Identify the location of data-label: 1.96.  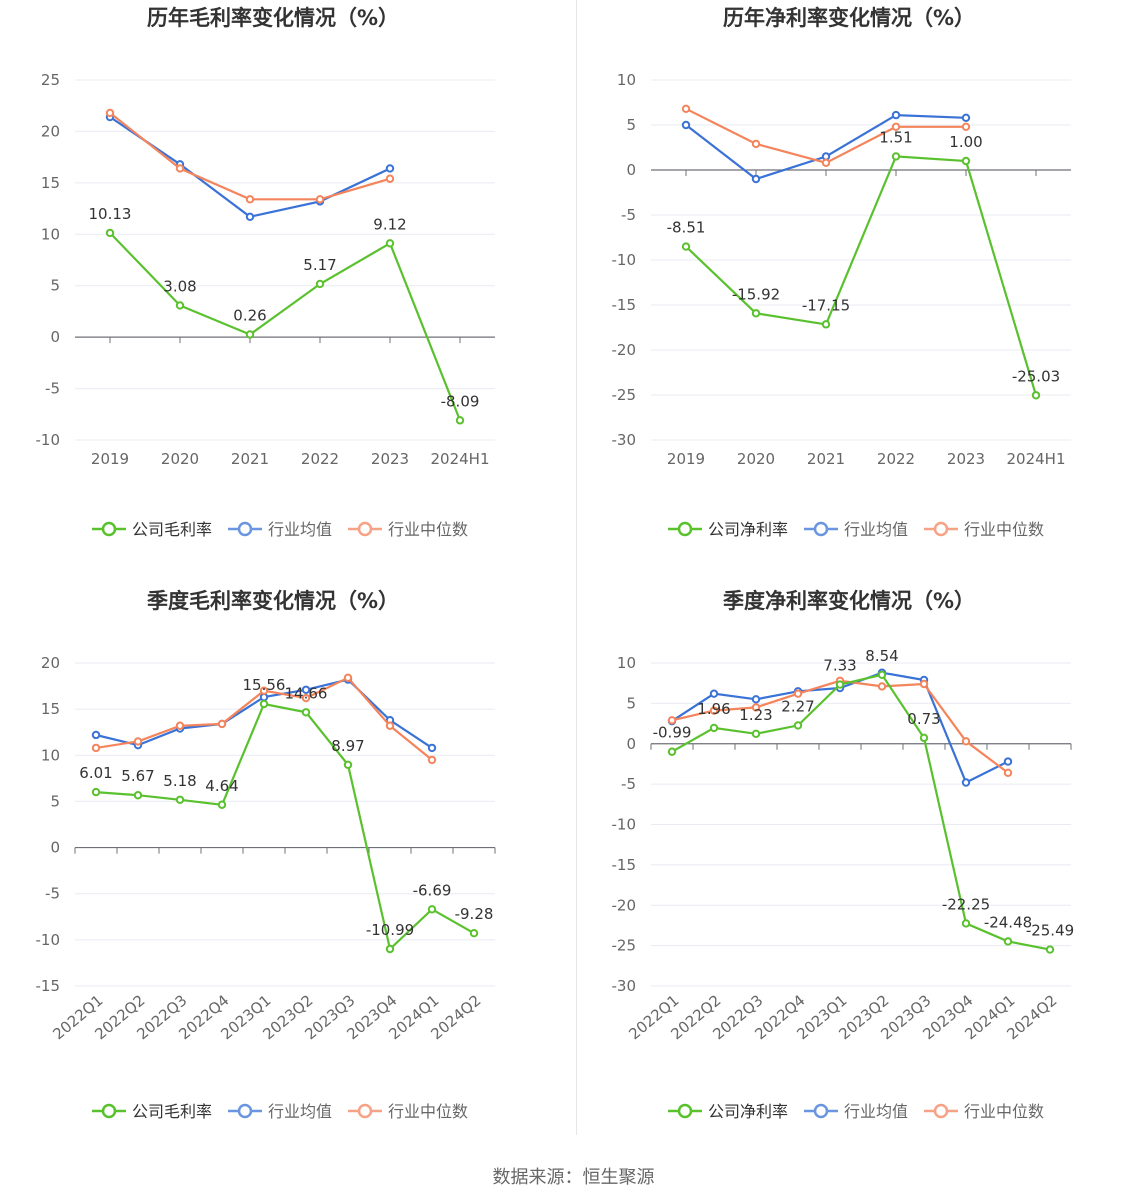
(713, 709).